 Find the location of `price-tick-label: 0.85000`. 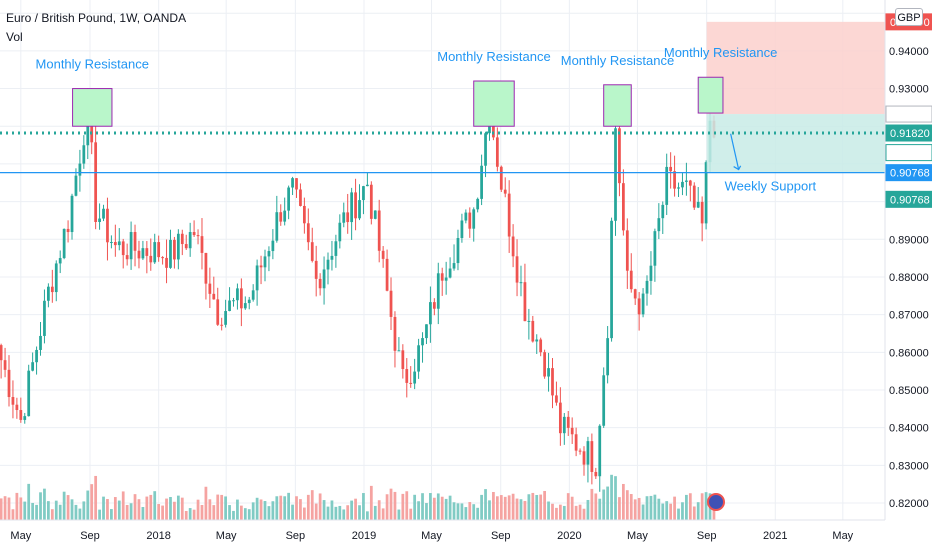

price-tick-label: 0.85000 is located at coordinates (909, 391).